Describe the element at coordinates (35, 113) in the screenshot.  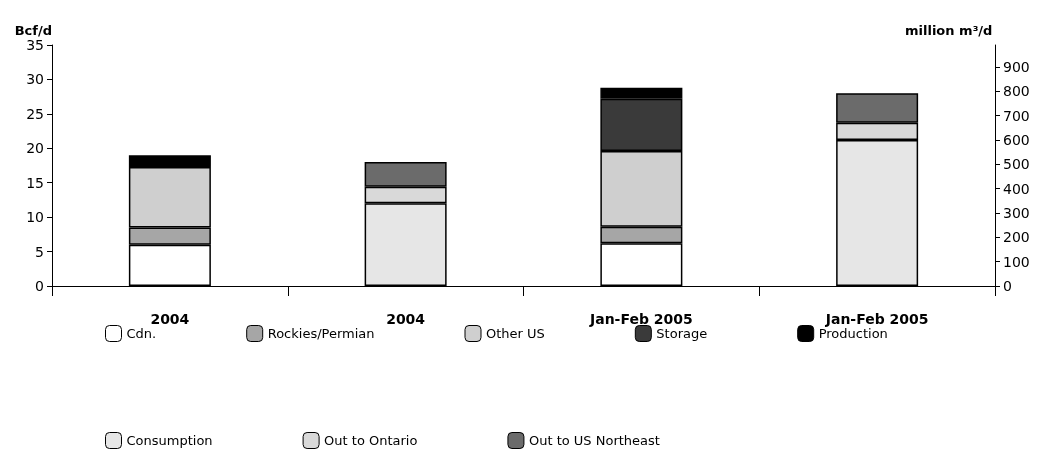
I see `y-tick-label: 25` at that location.